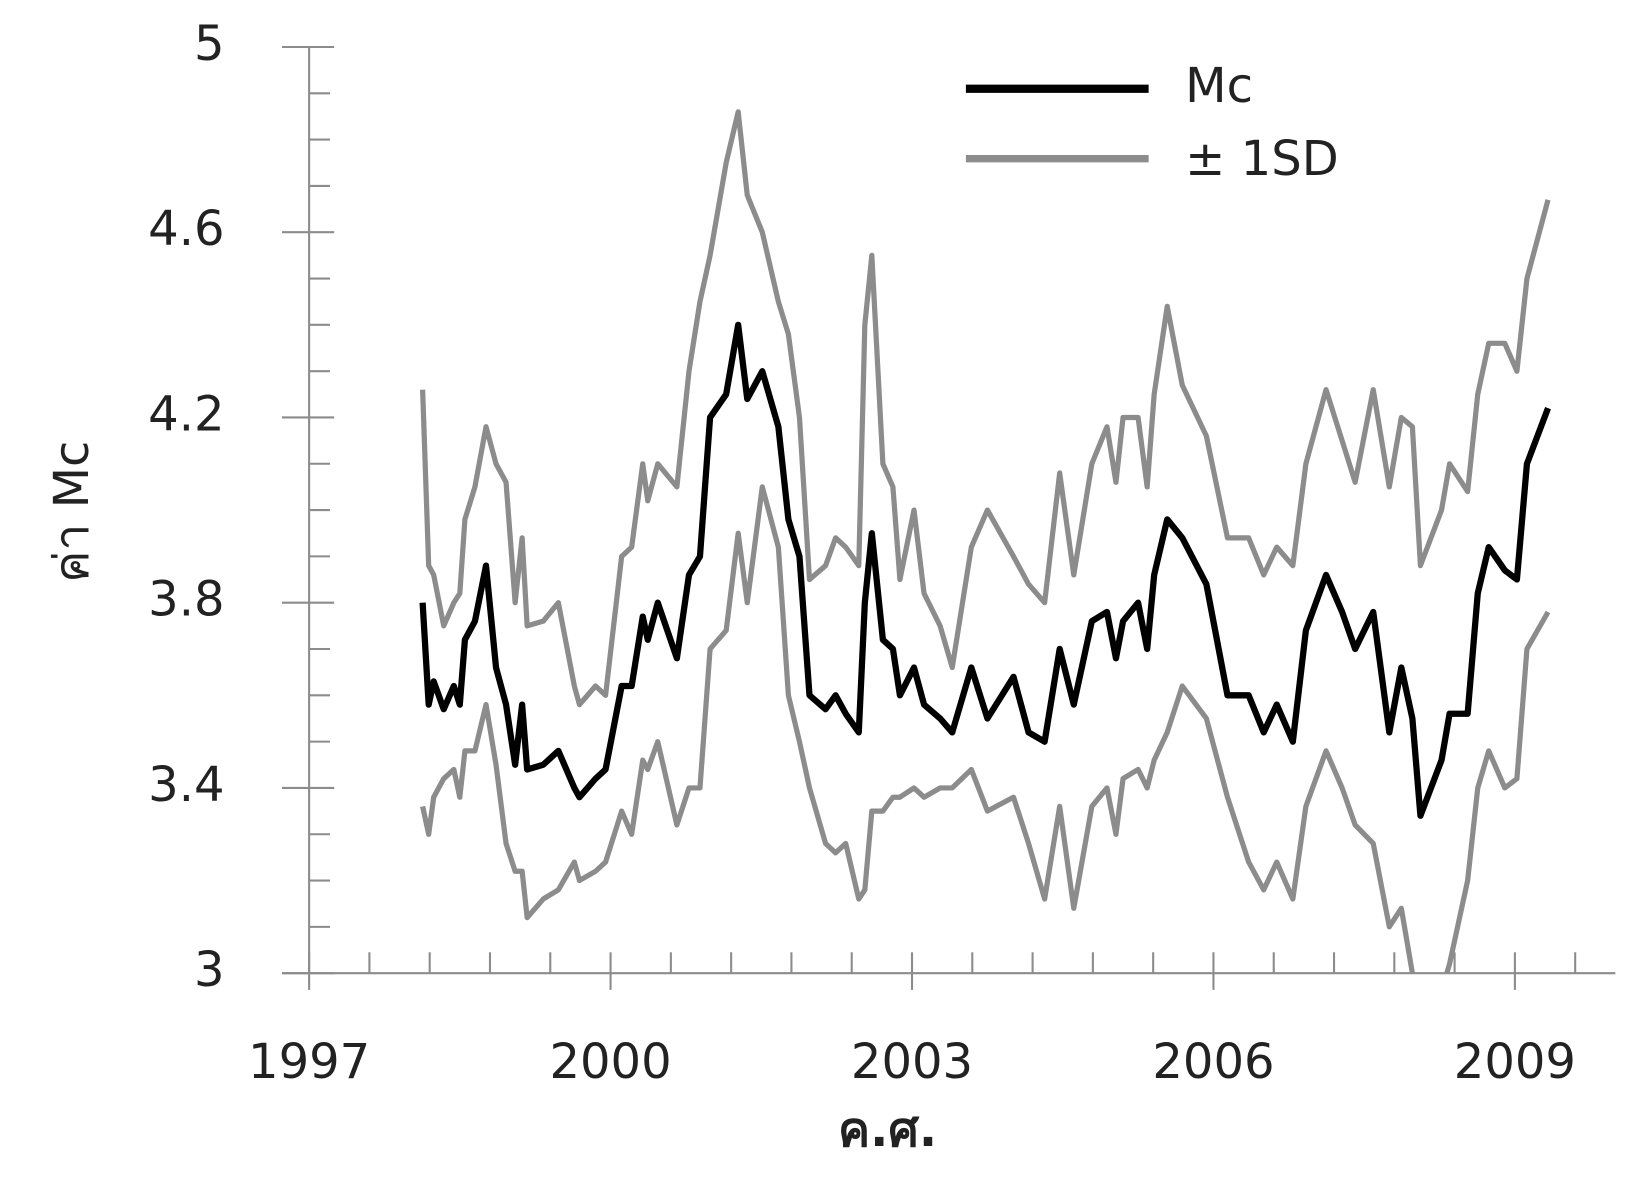 The width and height of the screenshot is (1629, 1182). I want to click on y-tick-label: 4.6, so click(186, 229).